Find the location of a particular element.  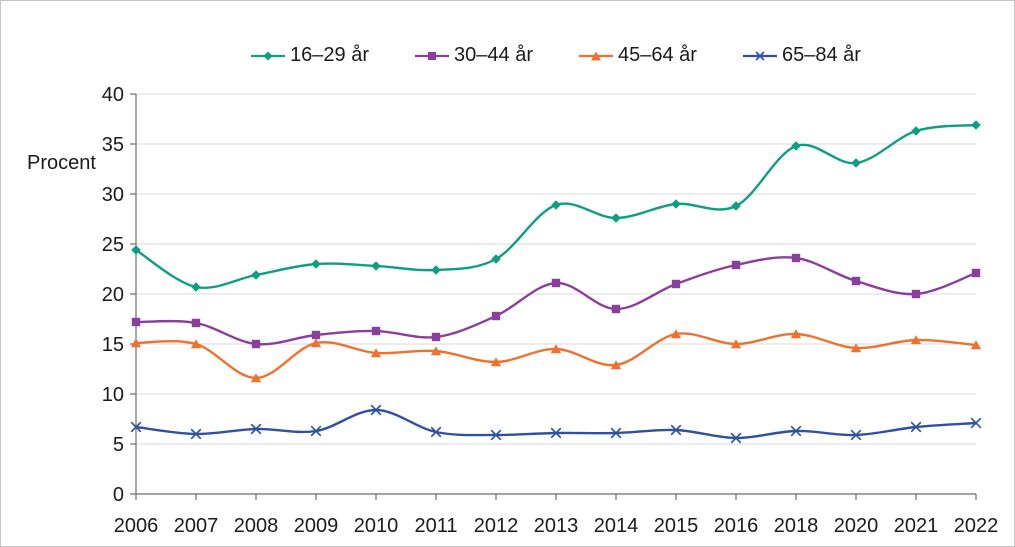

y-tick-label: 25 is located at coordinates (113, 245).